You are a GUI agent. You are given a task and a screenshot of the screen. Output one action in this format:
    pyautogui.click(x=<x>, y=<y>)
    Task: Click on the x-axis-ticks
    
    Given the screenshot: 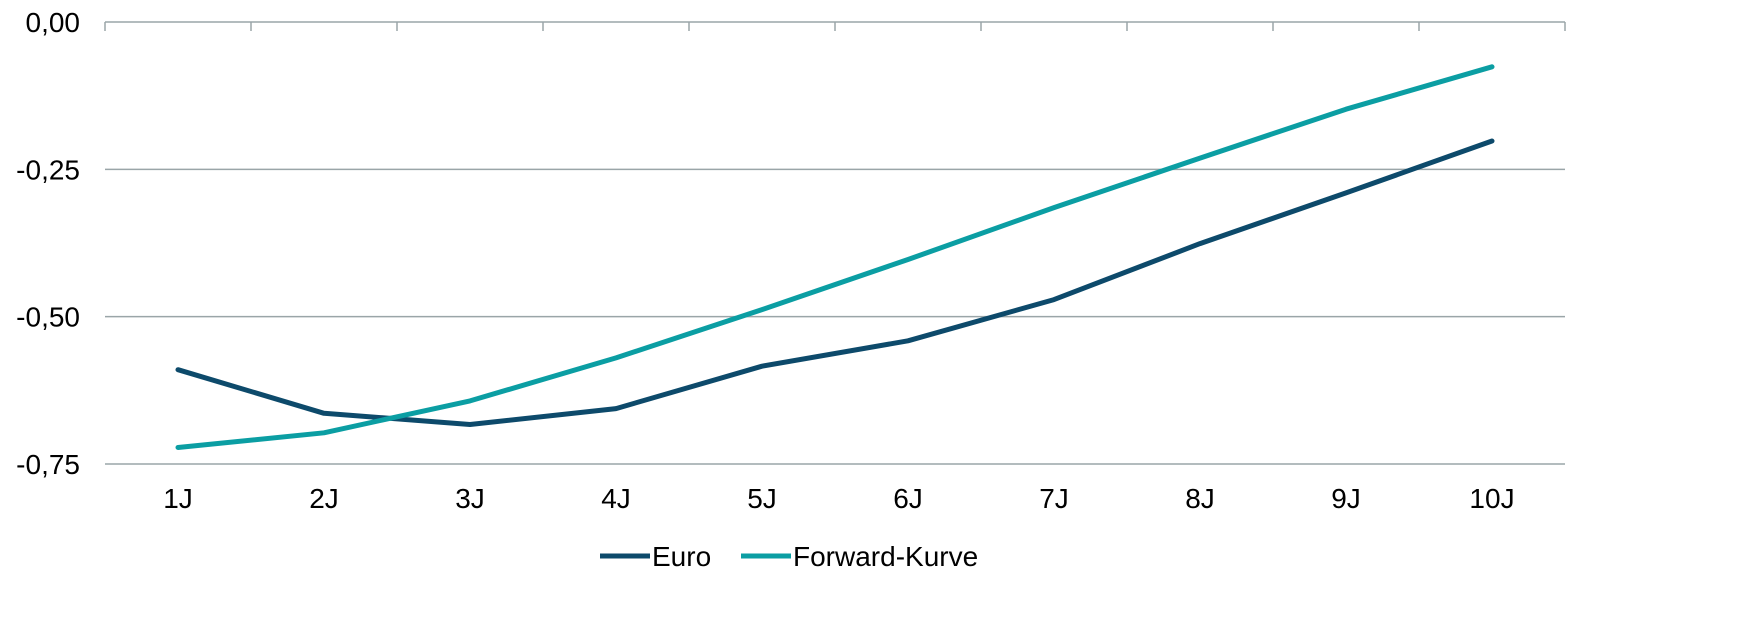 What is the action you would take?
    pyautogui.click(x=835, y=26)
    